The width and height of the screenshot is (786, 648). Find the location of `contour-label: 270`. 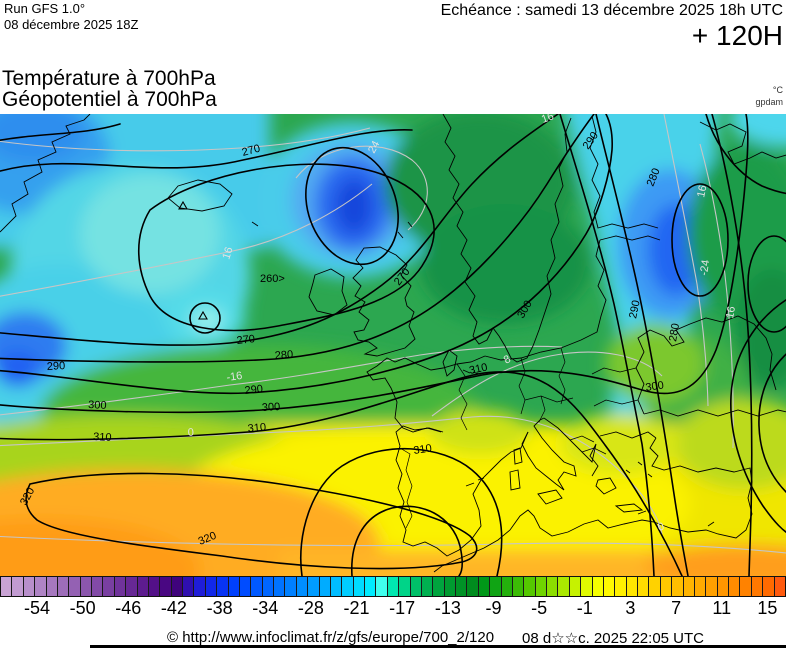

contour-label: 270 is located at coordinates (251, 151).